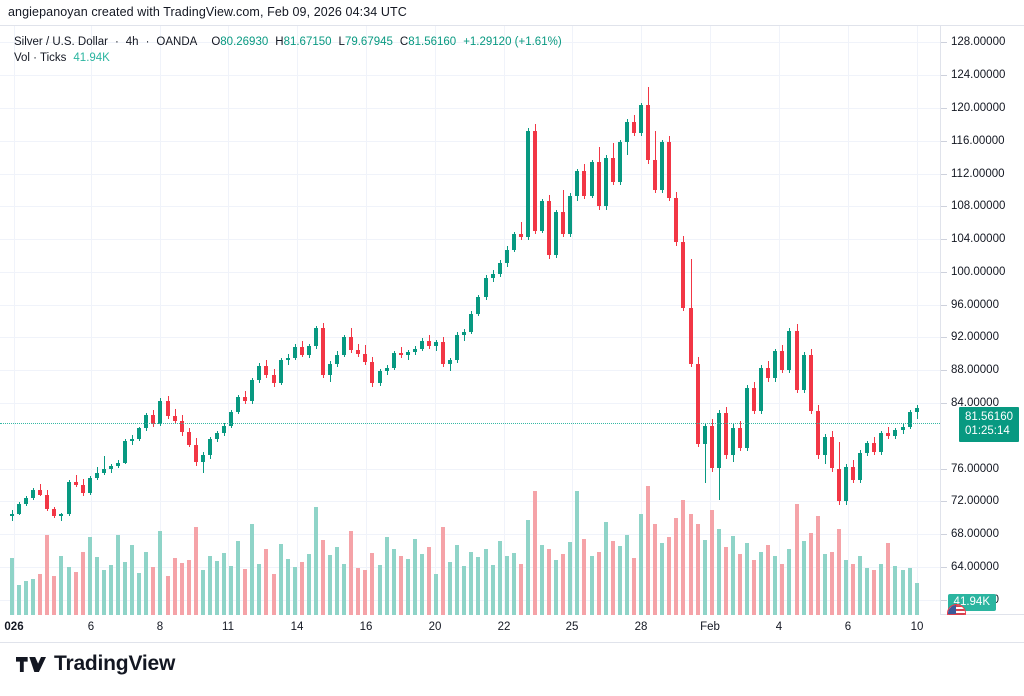 The width and height of the screenshot is (1024, 696). What do you see at coordinates (779, 627) in the screenshot?
I see `time-axis-tick-label: 4` at bounding box center [779, 627].